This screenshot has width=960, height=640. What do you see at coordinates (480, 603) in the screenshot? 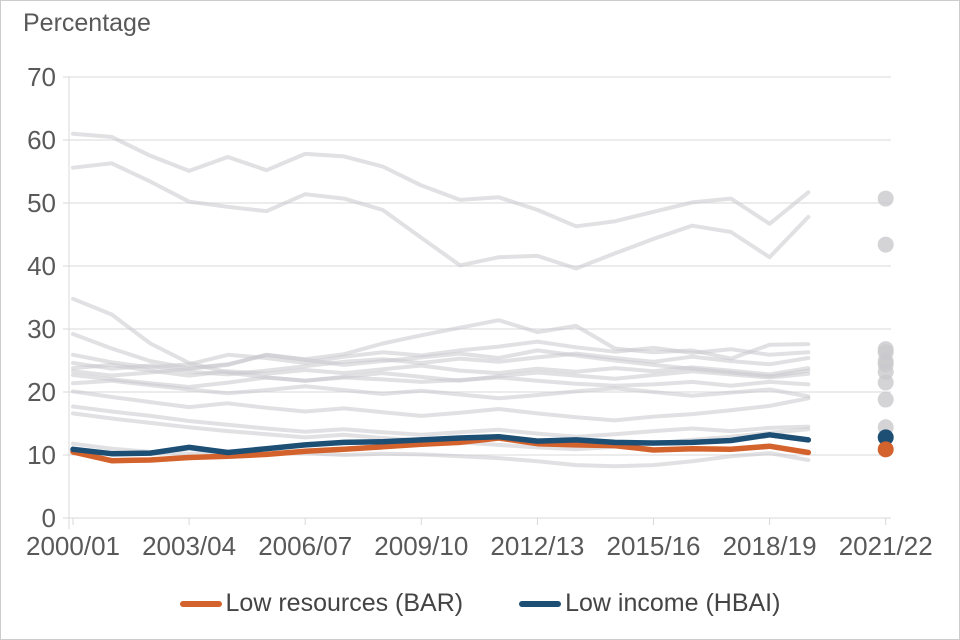
I see `chart-legend: Low resources (BAR) Low income (HBAI)` at bounding box center [480, 603].